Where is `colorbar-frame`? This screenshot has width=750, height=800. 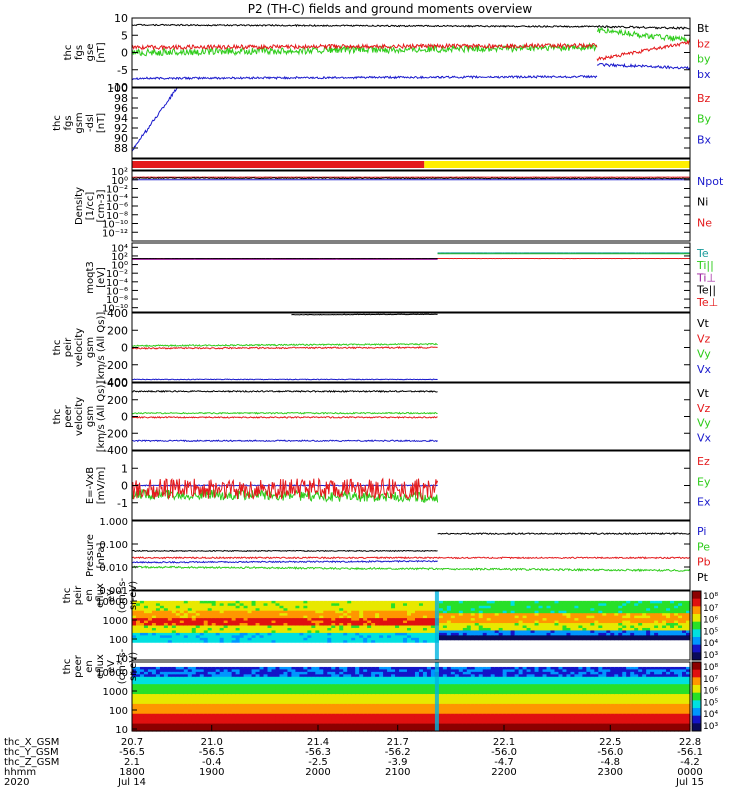
colorbar-frame is located at coordinates (696, 625).